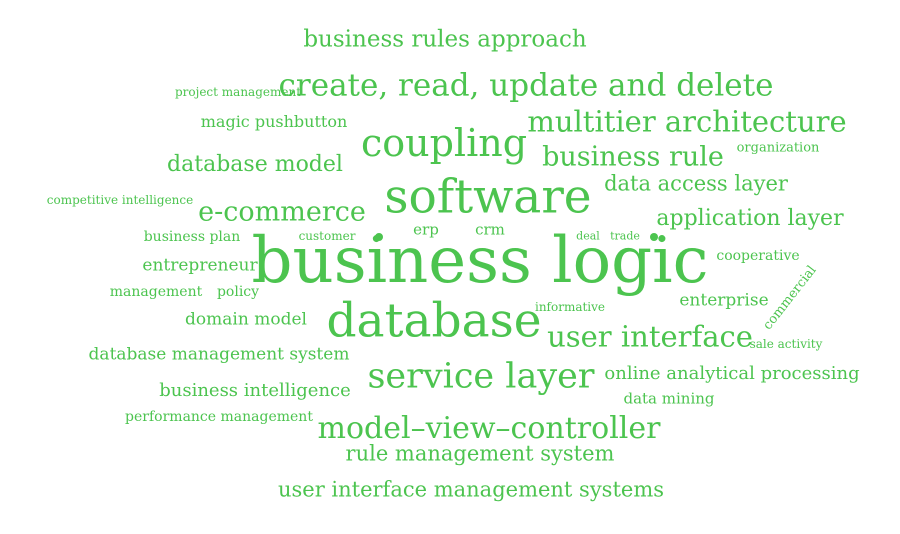  I want to click on word-performance-management: performance management, so click(219, 417).